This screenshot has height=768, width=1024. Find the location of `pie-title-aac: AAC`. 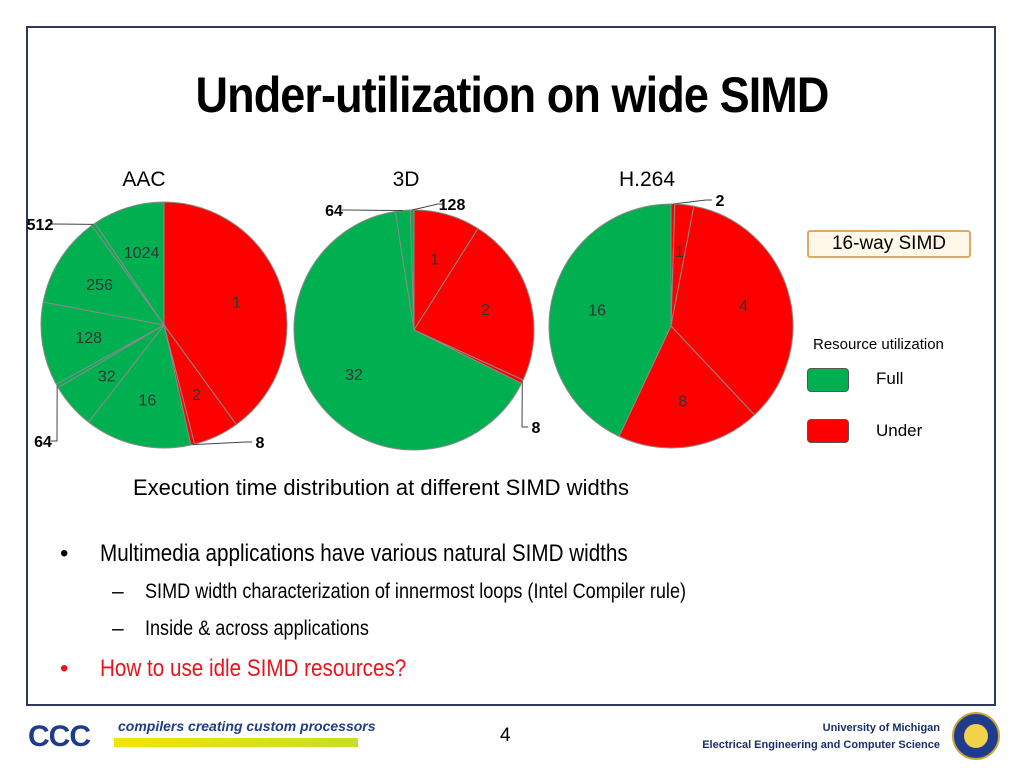

pie-title-aac: AAC is located at coordinates (144, 179).